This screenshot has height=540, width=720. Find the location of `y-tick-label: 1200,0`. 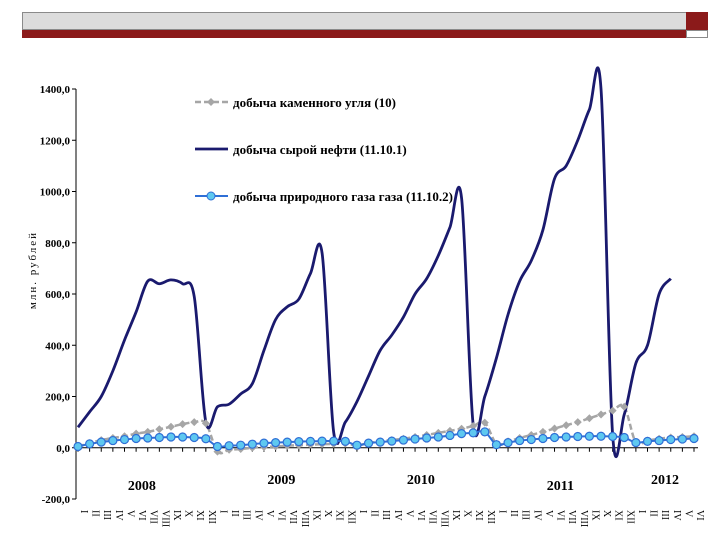

y-tick-label: 1200,0 is located at coordinates (55, 141).